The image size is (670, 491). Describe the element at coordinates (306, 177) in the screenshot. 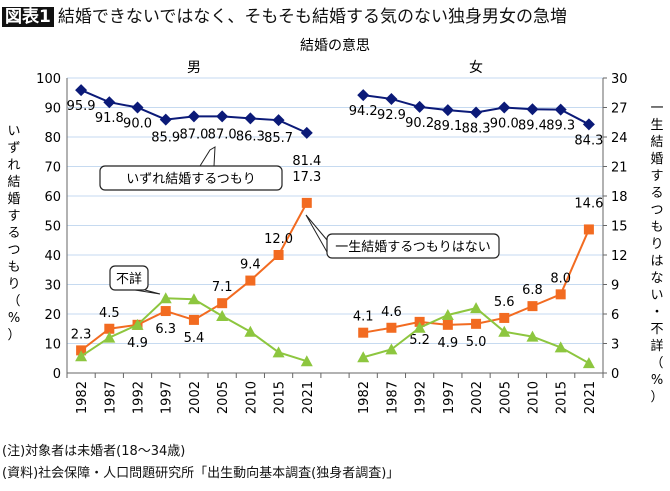

I see `data-label: 17.3` at that location.